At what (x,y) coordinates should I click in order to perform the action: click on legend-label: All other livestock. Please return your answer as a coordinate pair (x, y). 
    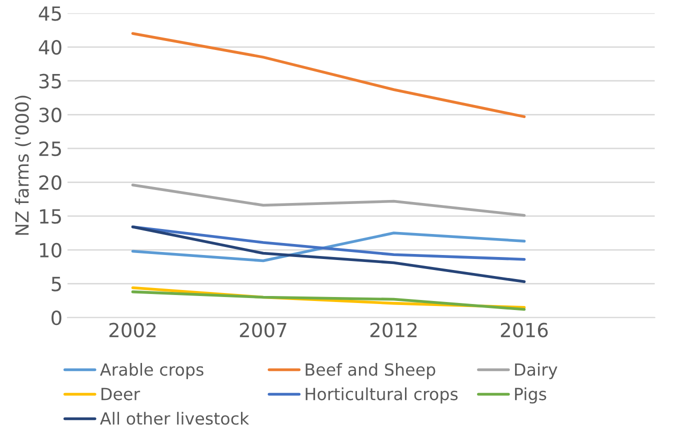
    Looking at the image, I should click on (175, 418).